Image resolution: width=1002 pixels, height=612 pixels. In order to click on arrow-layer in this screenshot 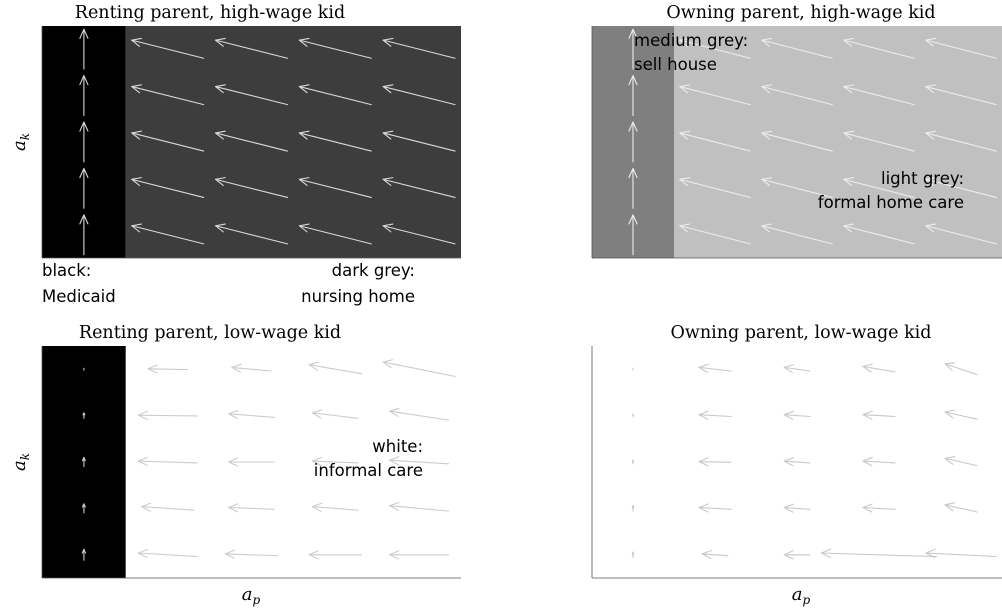, I will do `click(812, 142)`.